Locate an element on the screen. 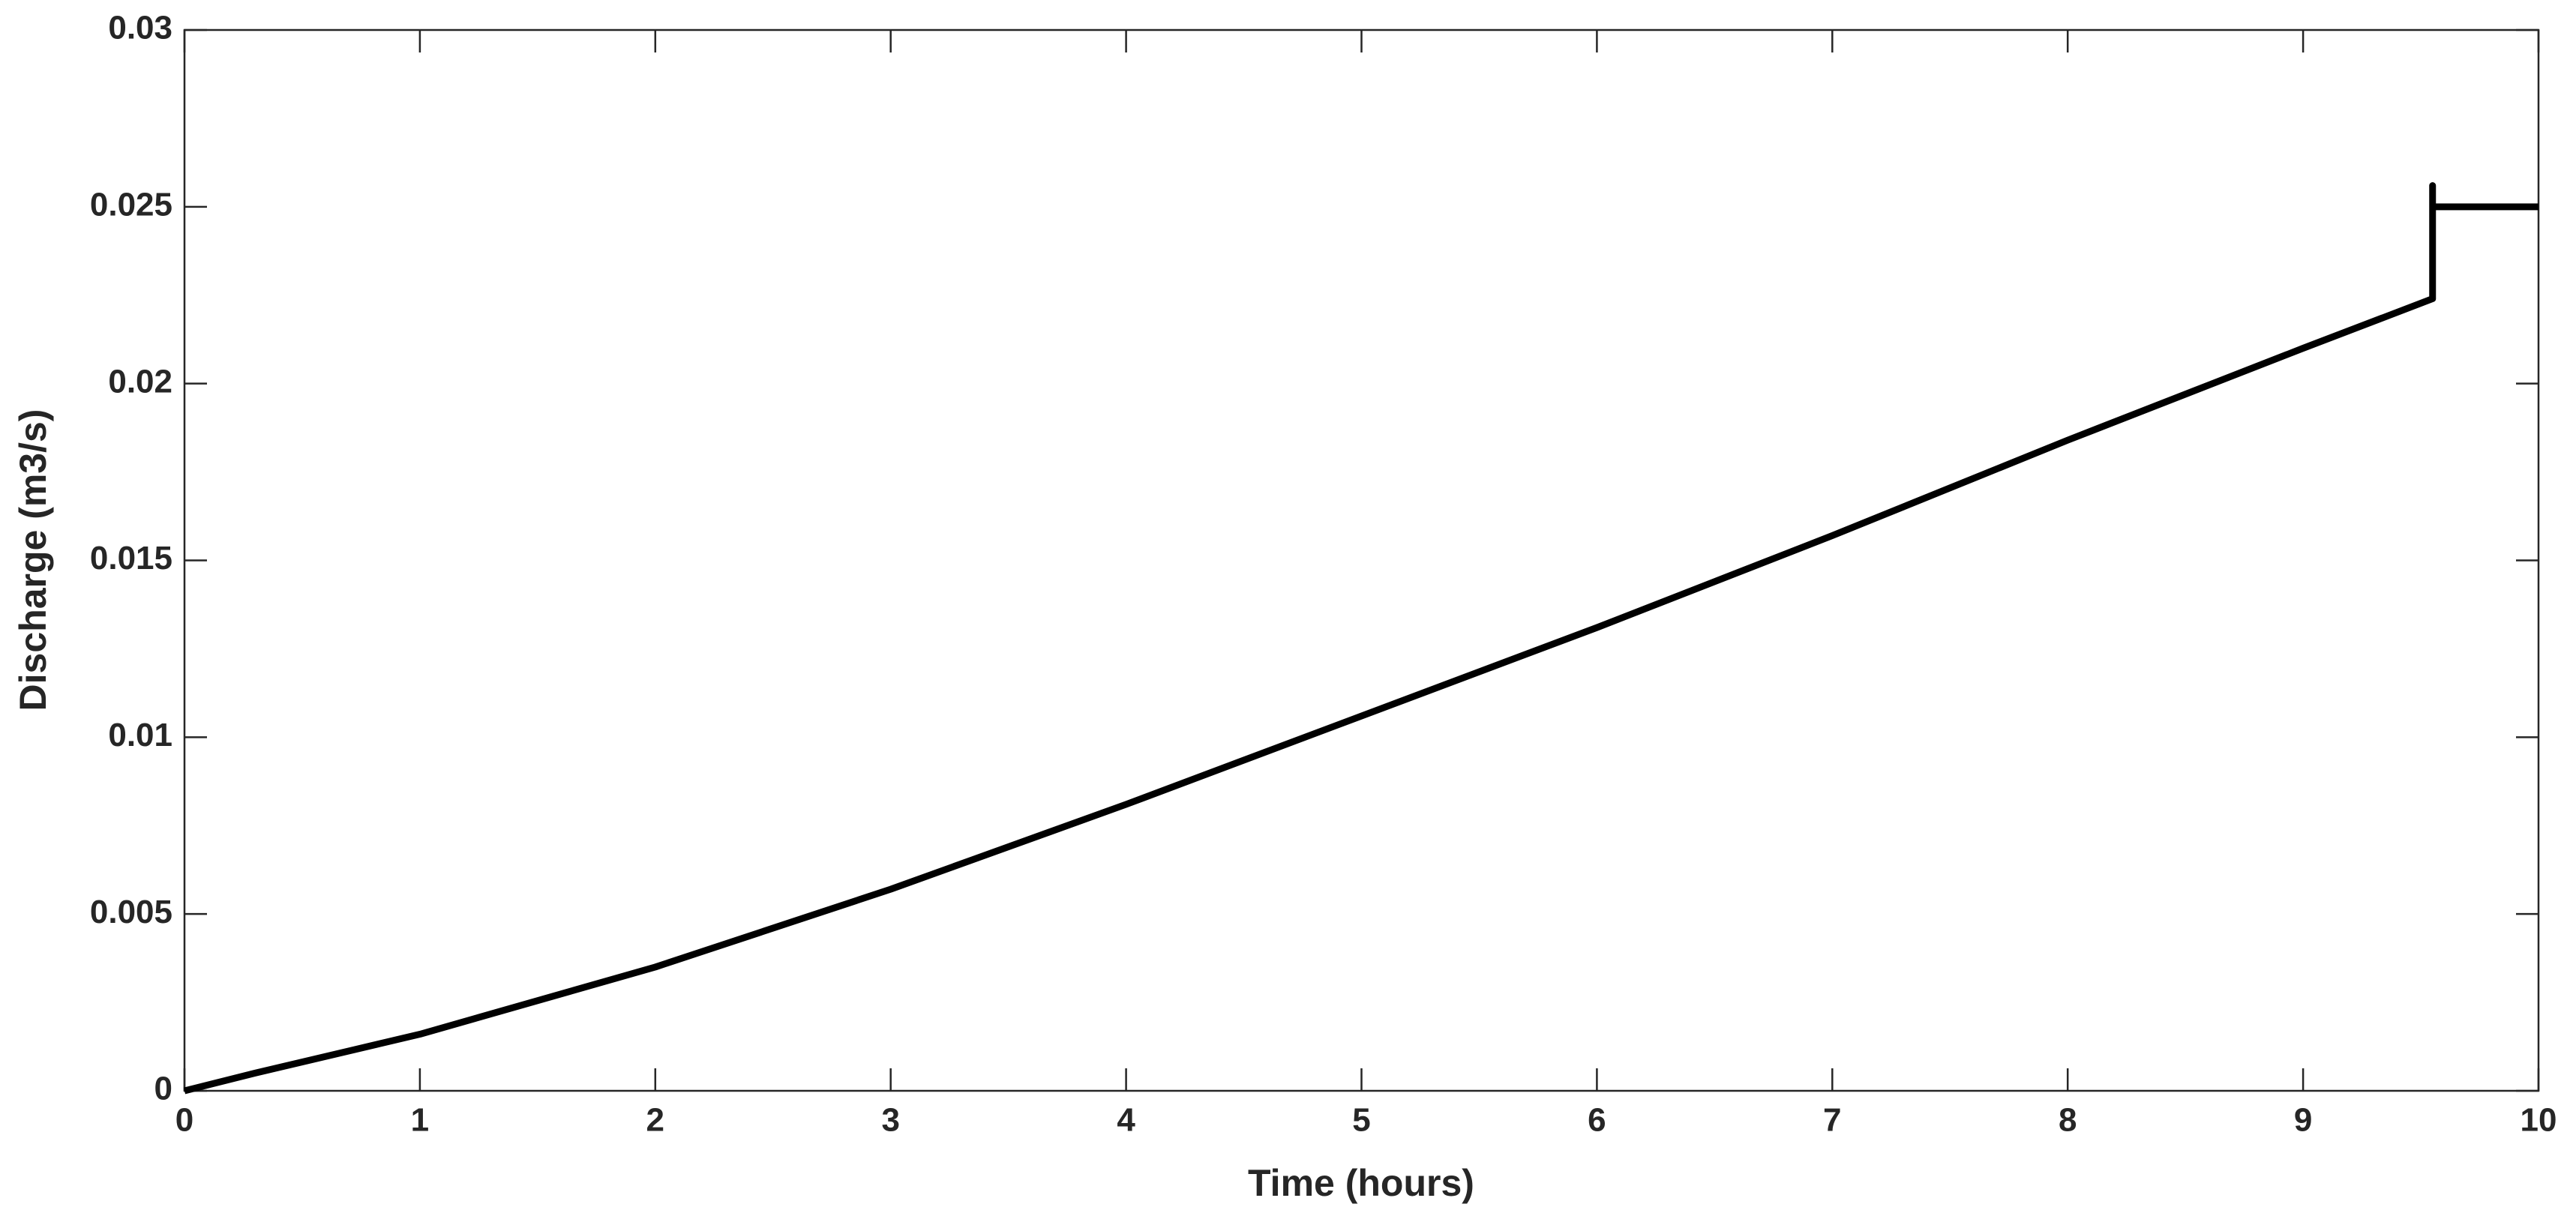  x-tick-label: 5 is located at coordinates (1361, 1120).